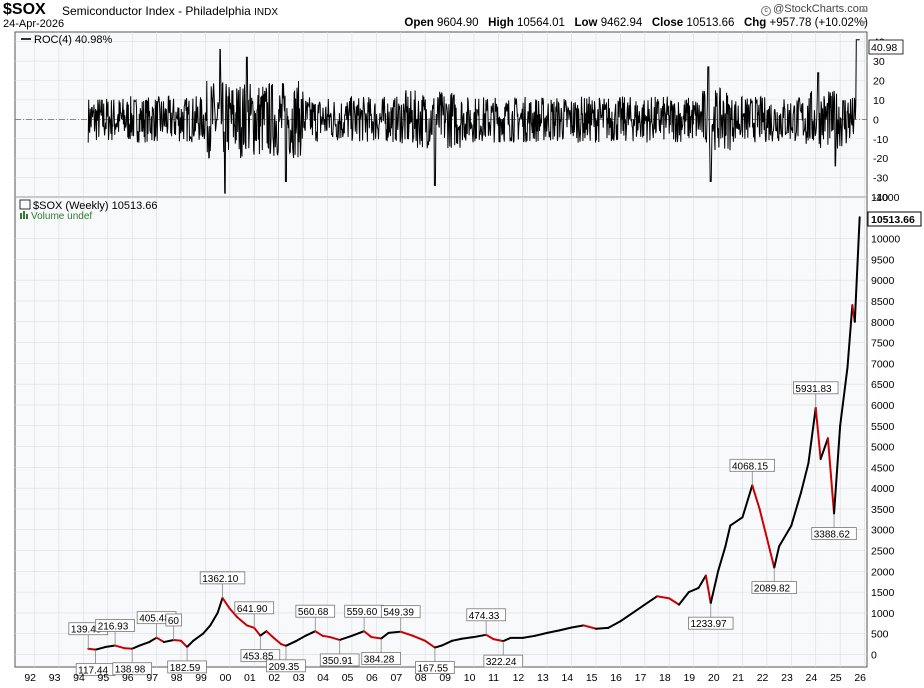 The image size is (924, 688). Describe the element at coordinates (34, 24) in the screenshot. I see `chart-date: 24-Apr-2026` at that location.